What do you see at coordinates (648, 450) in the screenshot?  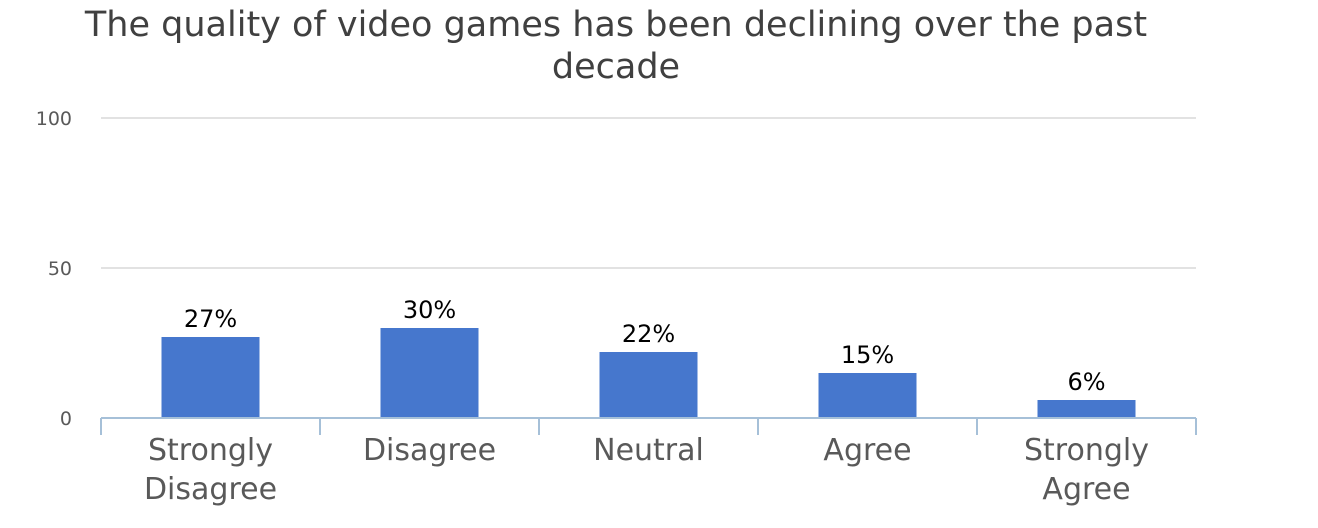 I see `category-label: Neutral` at bounding box center [648, 450].